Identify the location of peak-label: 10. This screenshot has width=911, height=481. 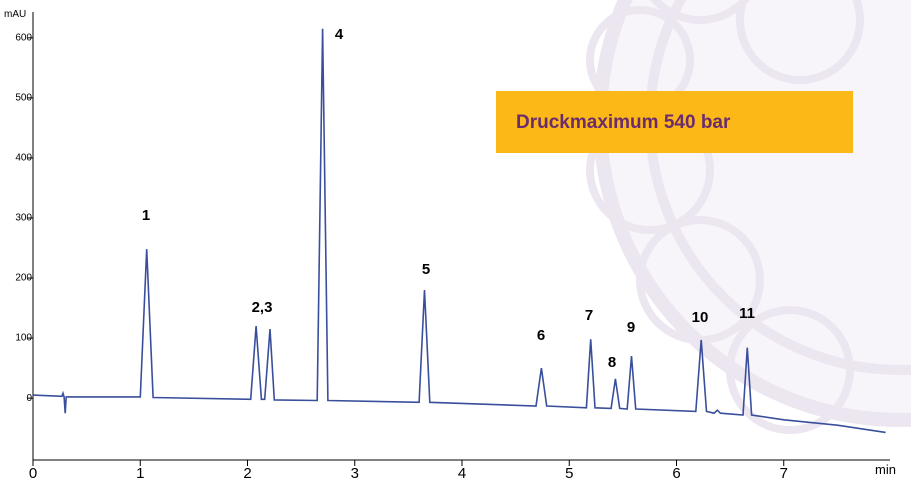
(700, 317).